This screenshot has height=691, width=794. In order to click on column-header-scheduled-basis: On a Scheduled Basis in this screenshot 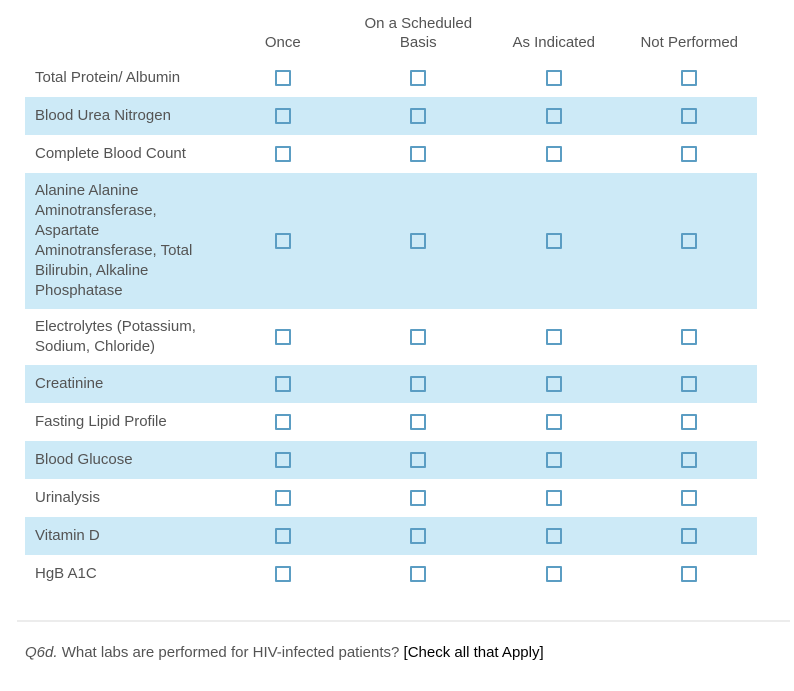, I will do `click(418, 33)`.